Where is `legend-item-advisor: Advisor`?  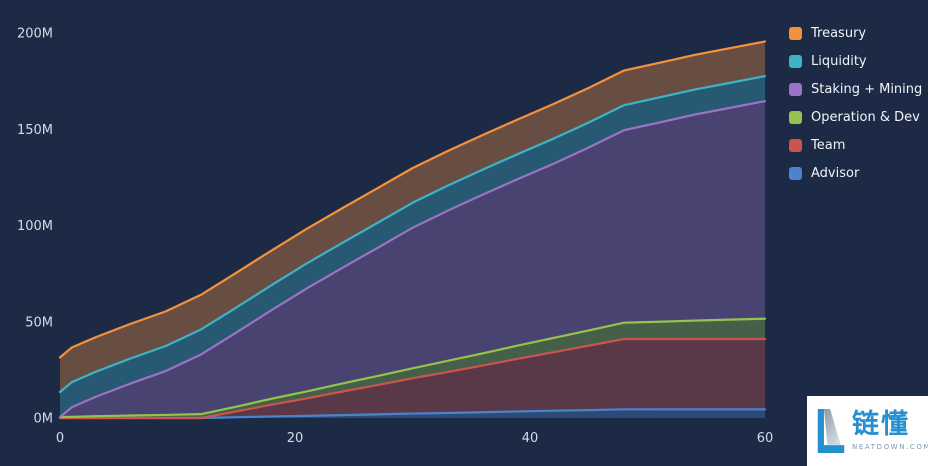
legend-item-advisor: Advisor is located at coordinates (855, 173).